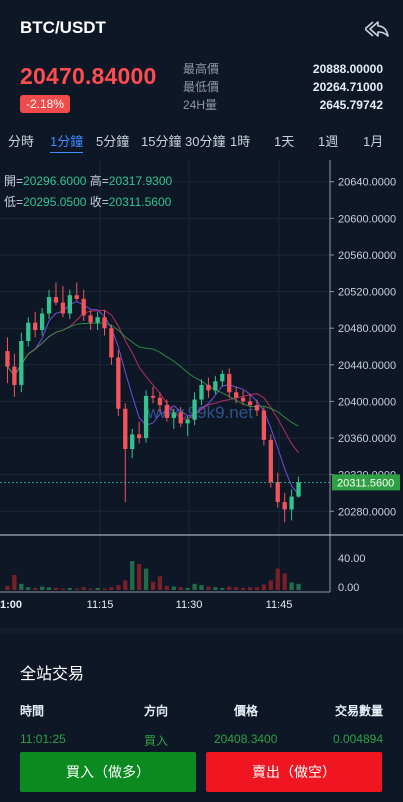 The image size is (403, 802). I want to click on header-direction: 方向, so click(156, 711).